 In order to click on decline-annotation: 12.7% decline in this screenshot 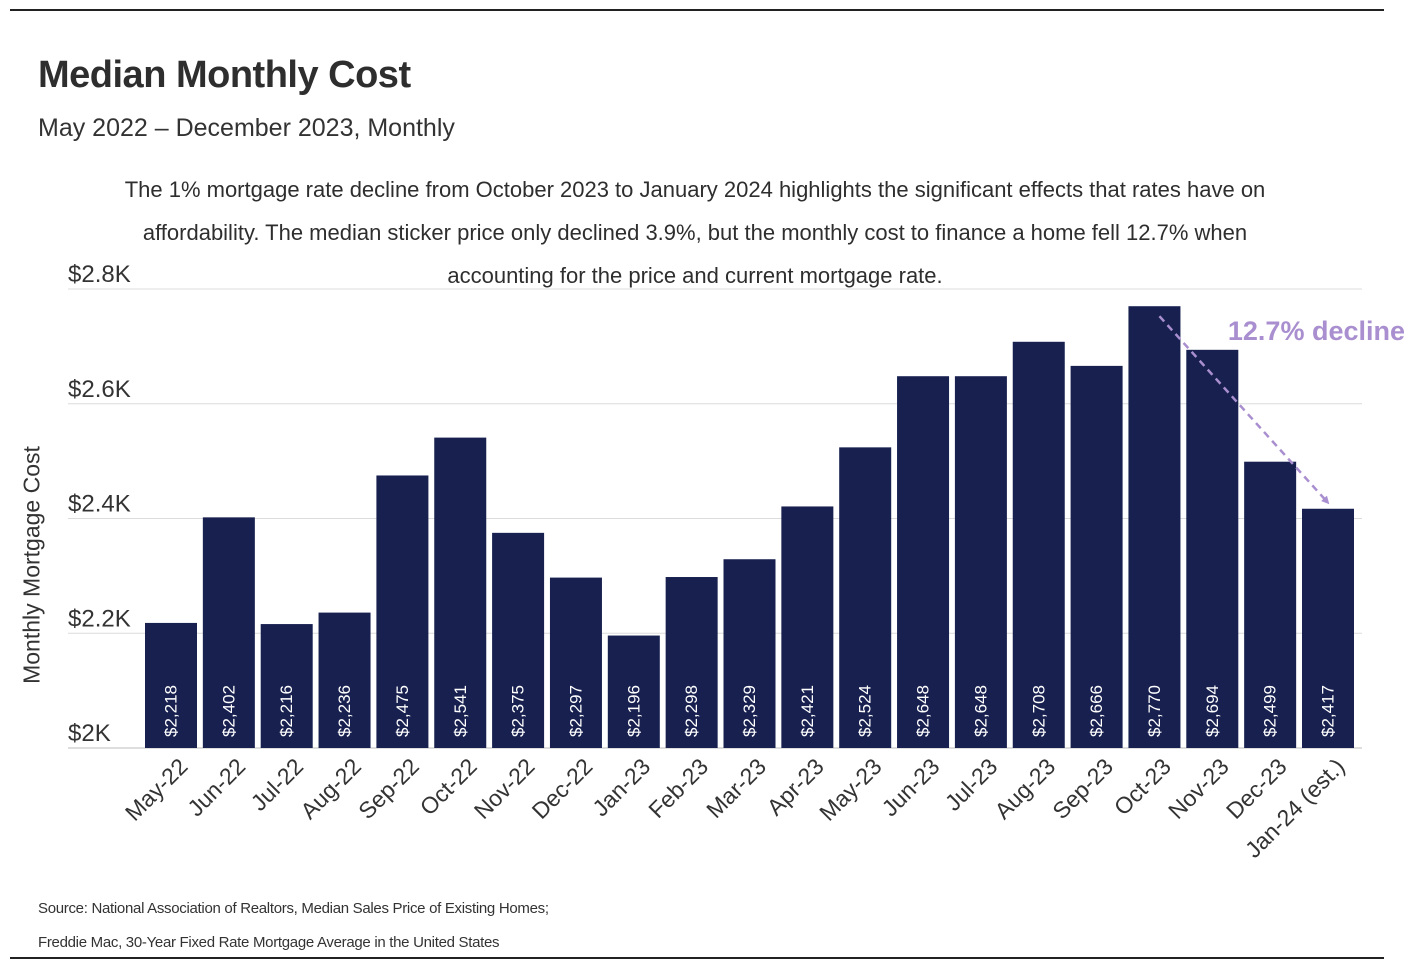, I will do `click(1316, 331)`.